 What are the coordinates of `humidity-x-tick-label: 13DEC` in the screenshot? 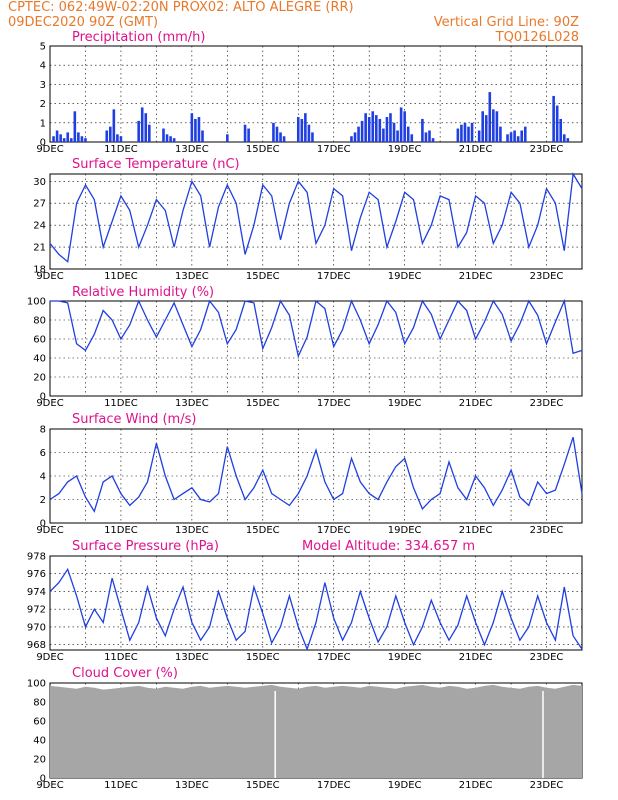 It's located at (192, 403).